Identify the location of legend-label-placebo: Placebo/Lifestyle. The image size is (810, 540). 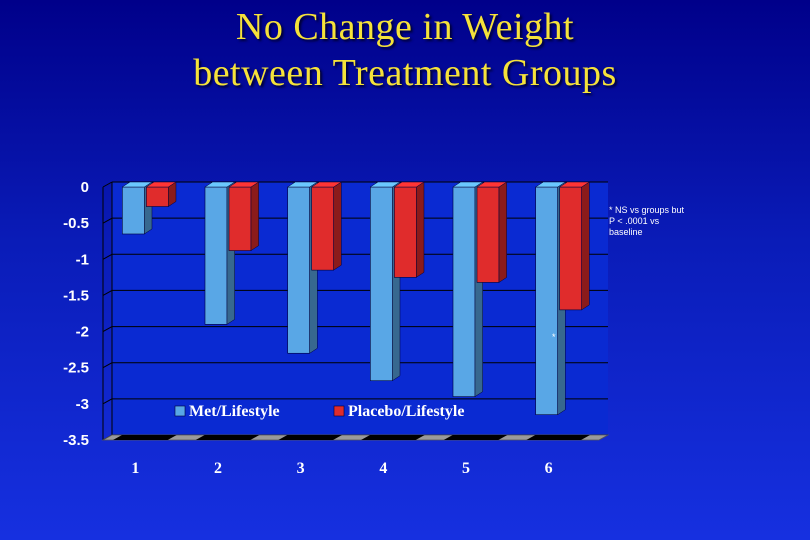
(406, 411).